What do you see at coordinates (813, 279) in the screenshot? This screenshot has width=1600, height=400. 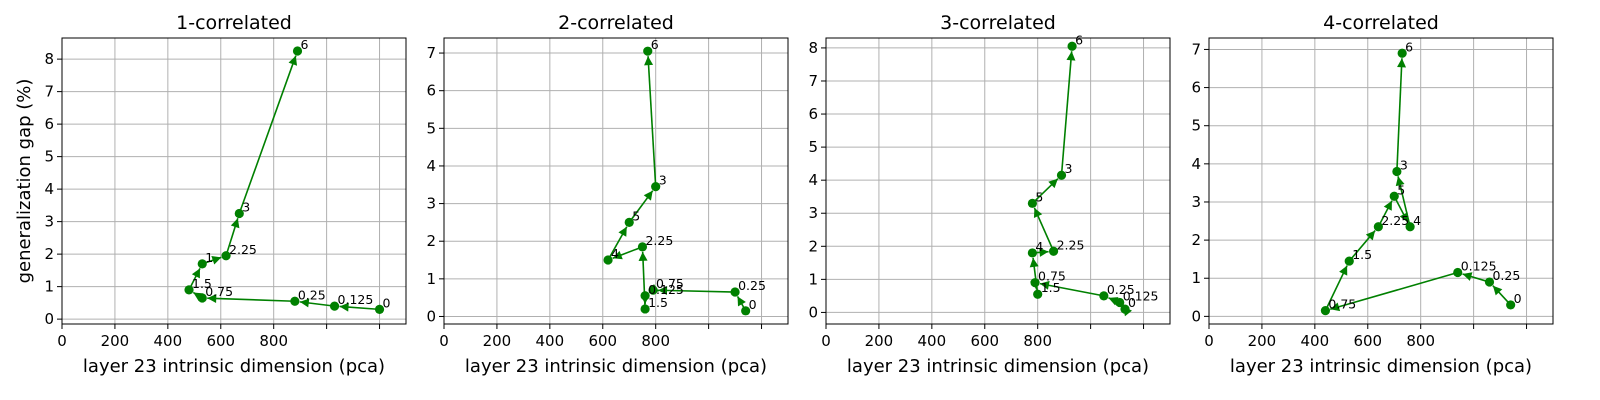 I see `y-tick-label: 1` at bounding box center [813, 279].